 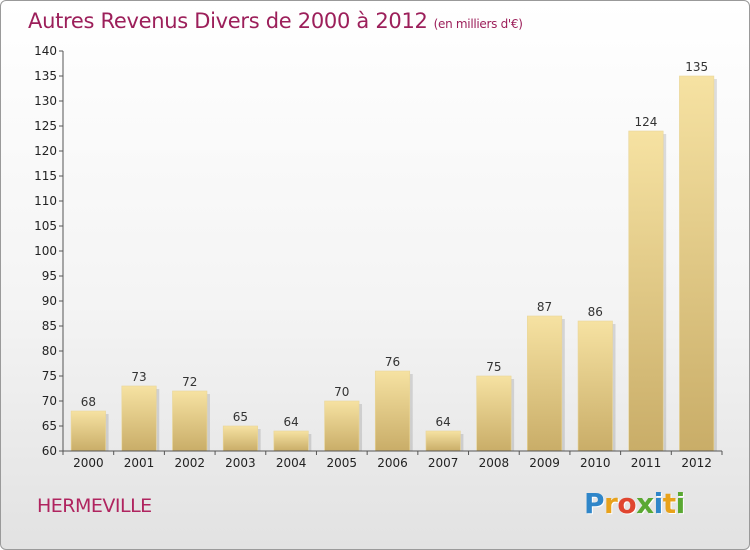 I want to click on y-tick-label: 75, so click(x=49, y=376).